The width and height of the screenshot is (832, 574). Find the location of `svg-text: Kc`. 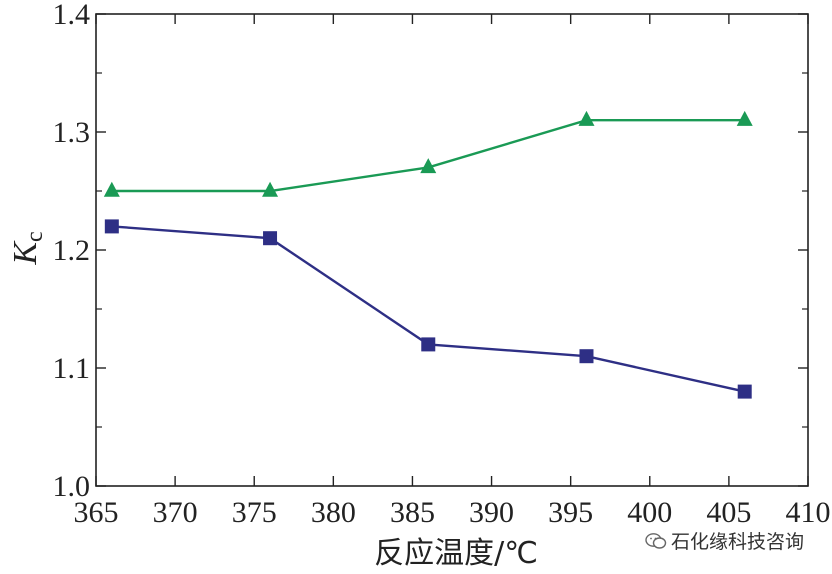

svg-text: Kc is located at coordinates (27, 248).